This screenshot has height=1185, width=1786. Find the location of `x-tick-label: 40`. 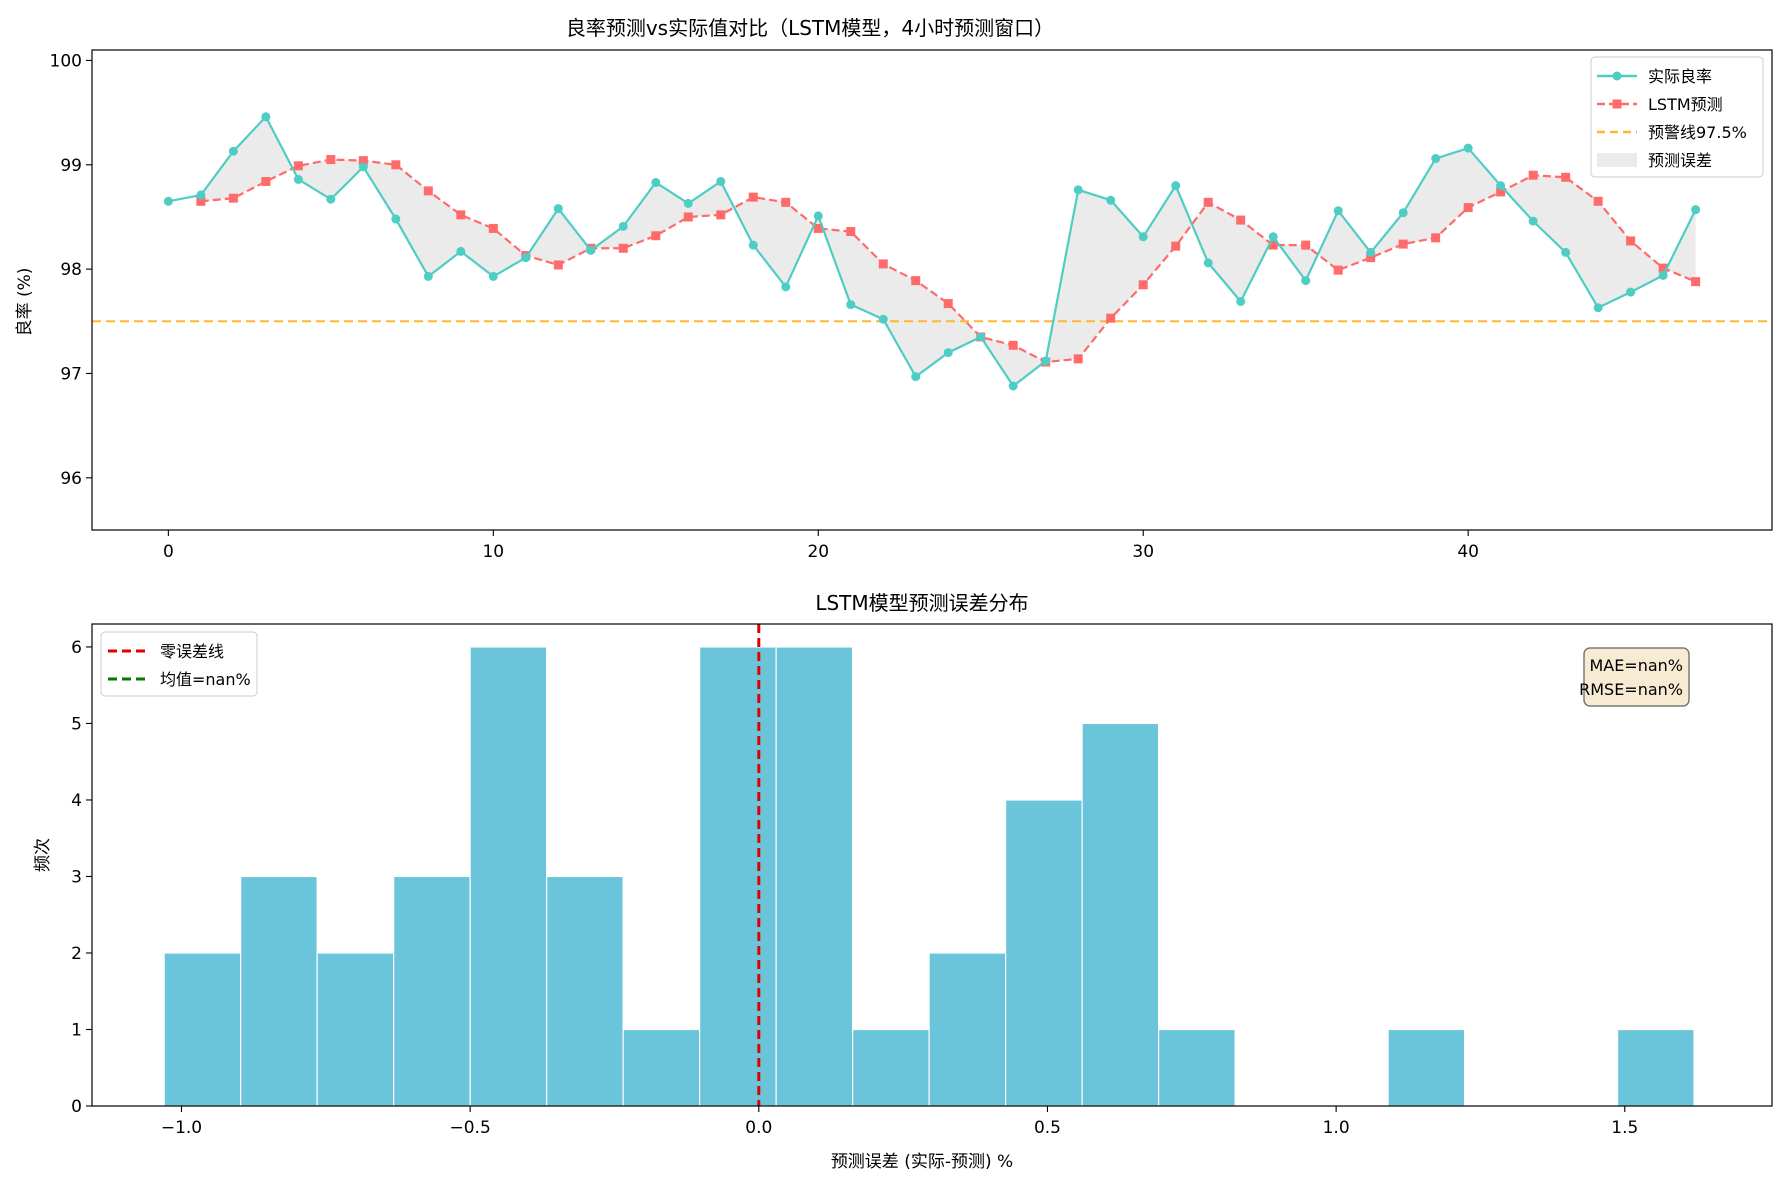

x-tick-label: 40 is located at coordinates (1468, 552).